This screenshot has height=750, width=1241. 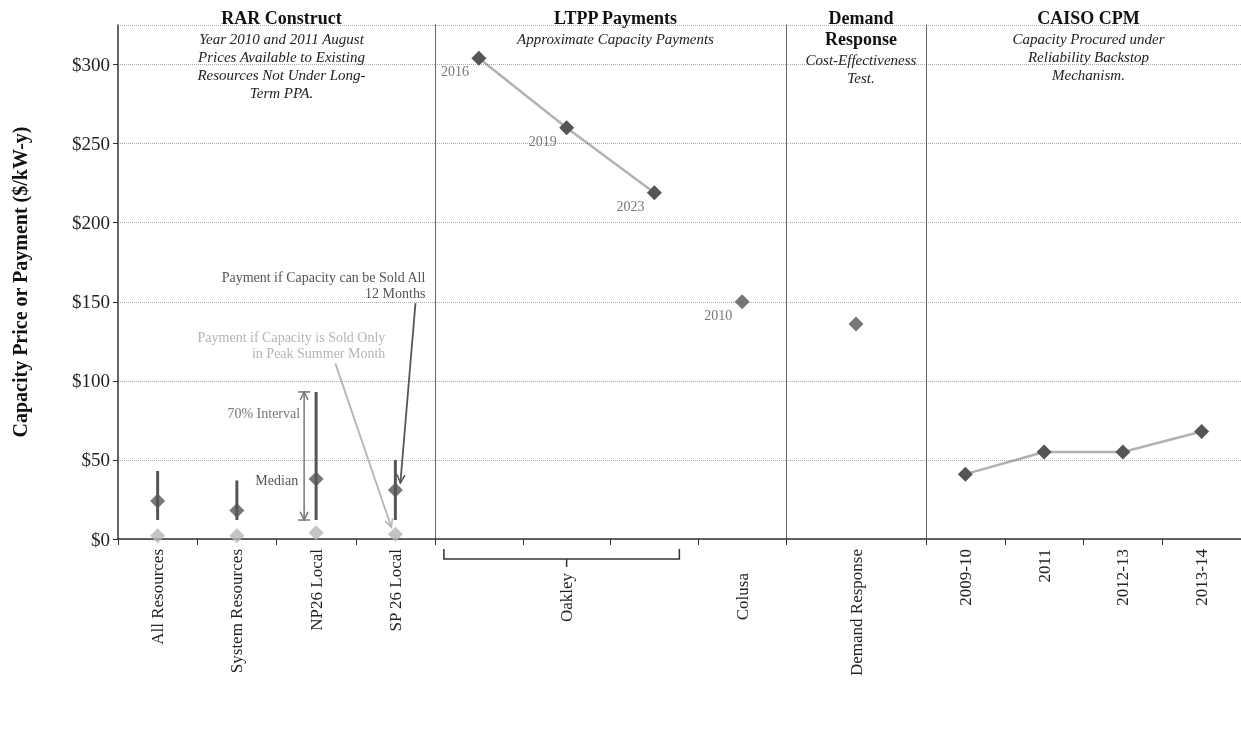 What do you see at coordinates (281, 66) in the screenshot?
I see `text: Year 2010 and 2011 August Prices Available to Existing Resources Not Under Long-Term PPA.` at bounding box center [281, 66].